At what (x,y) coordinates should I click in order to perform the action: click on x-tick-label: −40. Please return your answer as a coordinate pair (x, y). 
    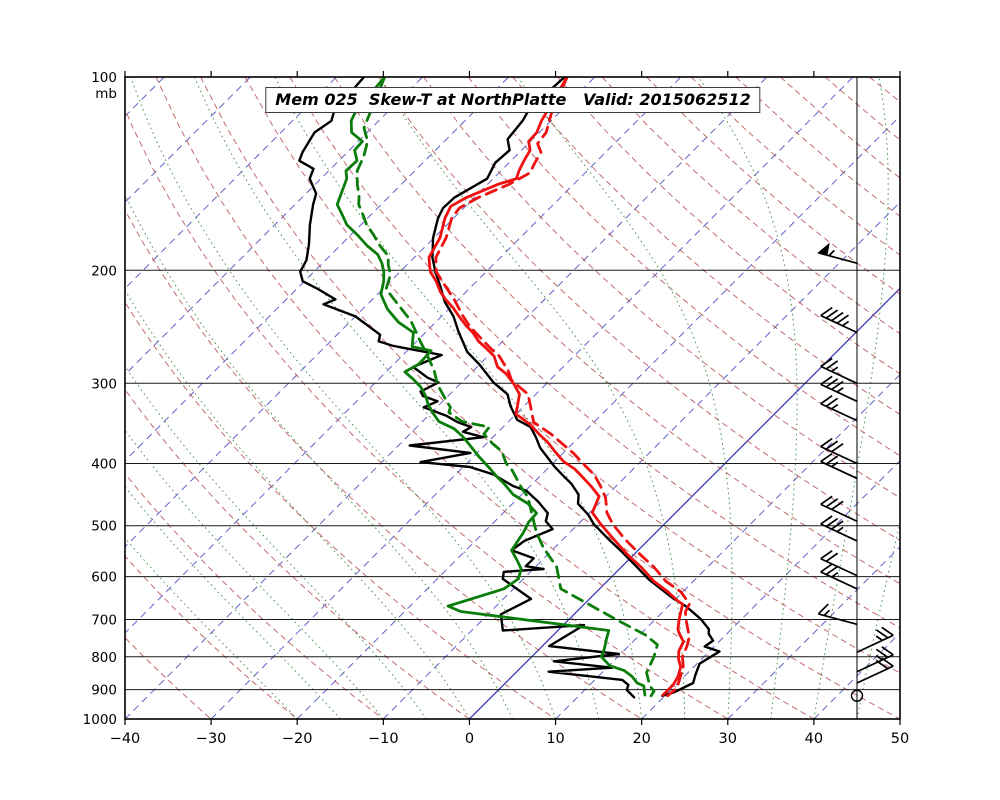
    Looking at the image, I should click on (125, 739).